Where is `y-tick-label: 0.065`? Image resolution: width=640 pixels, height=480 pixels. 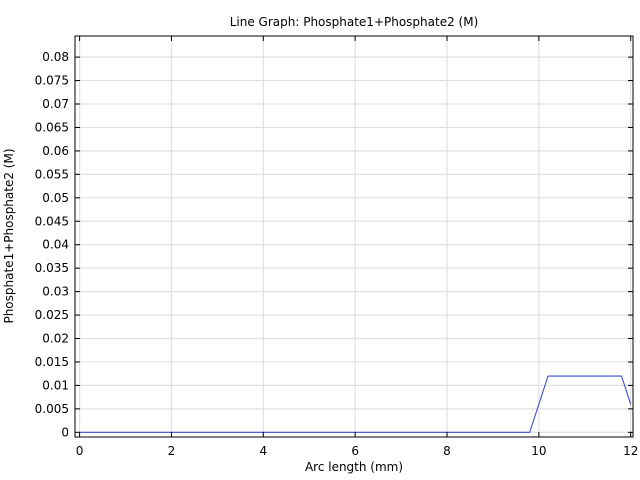 y-tick-label: 0.065 is located at coordinates (52, 127).